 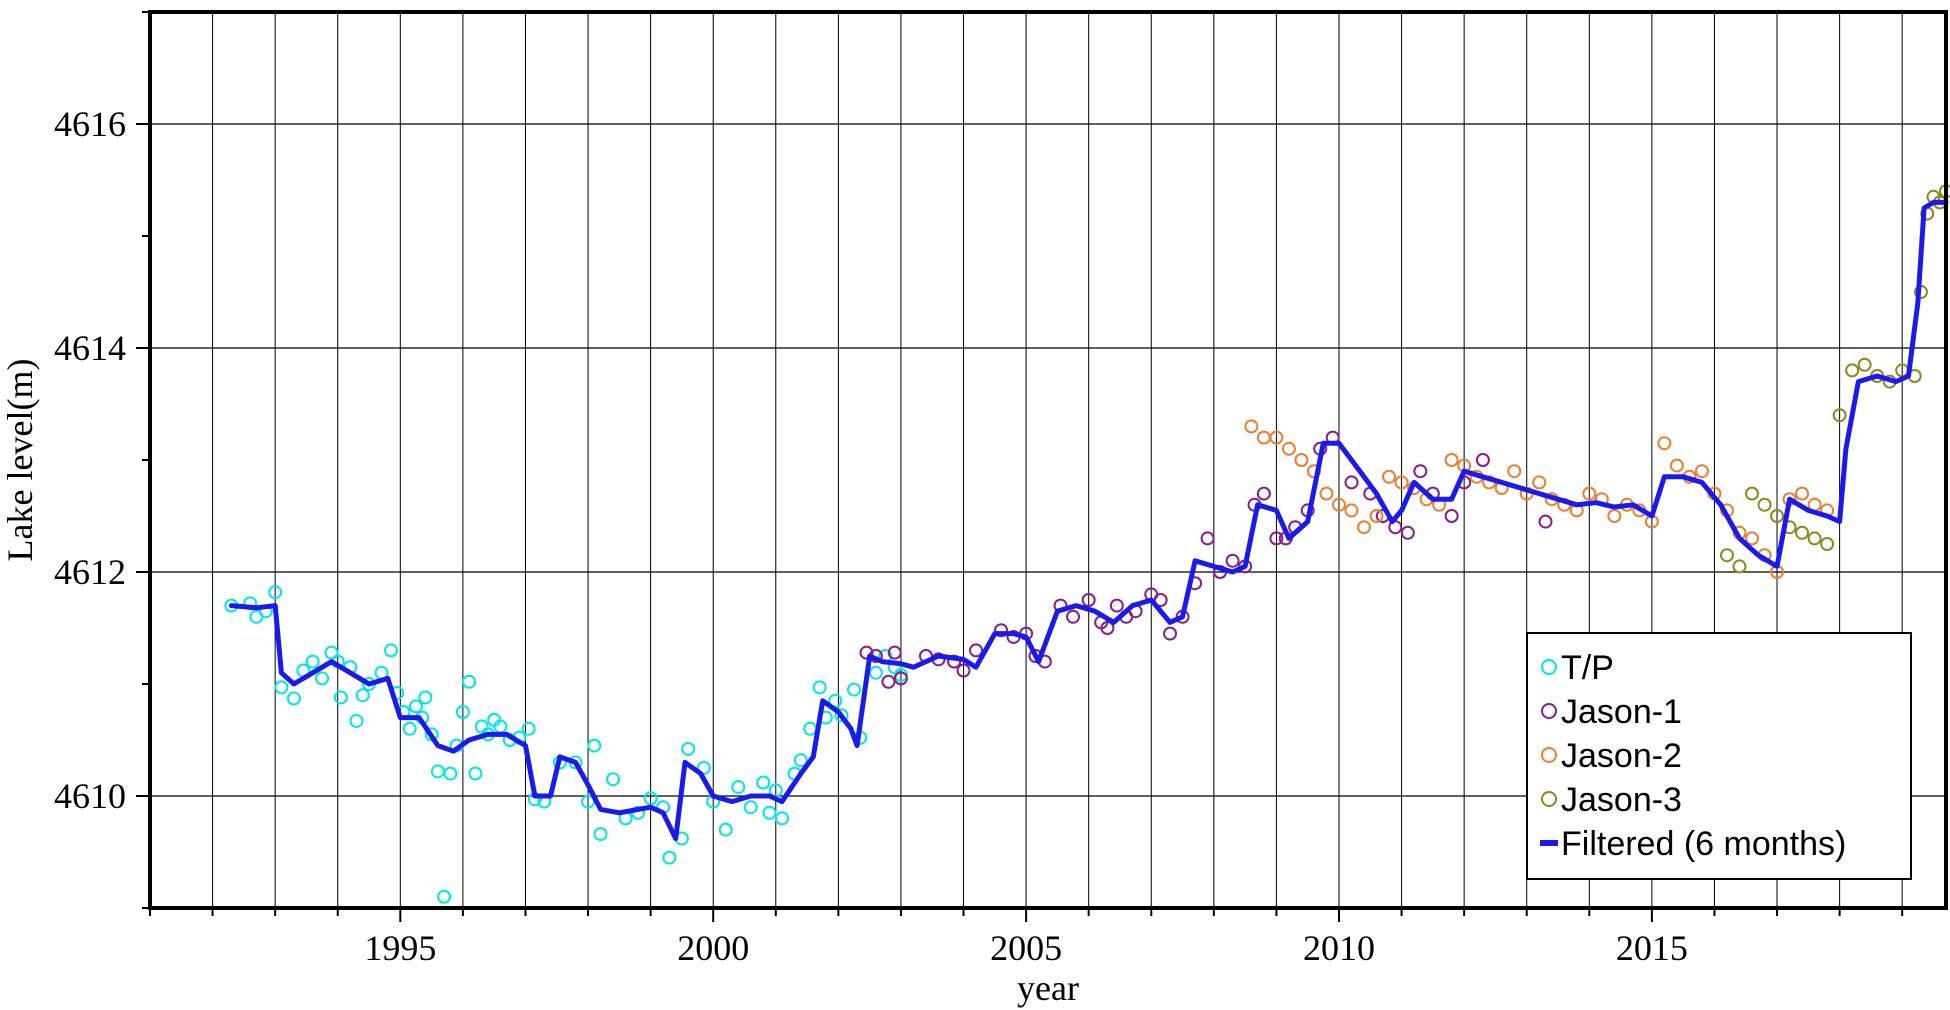 I want to click on x-tick-label: 2015, so click(x=1652, y=948).